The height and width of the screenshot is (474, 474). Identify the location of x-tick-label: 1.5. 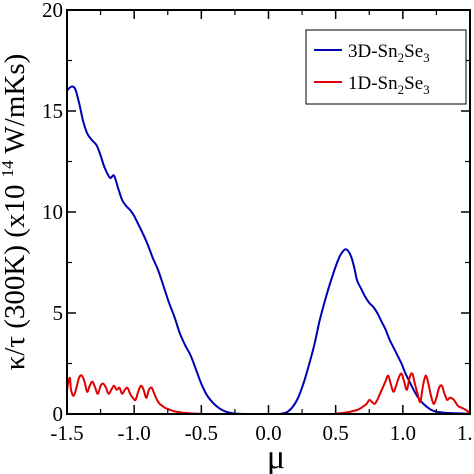
(465, 433).